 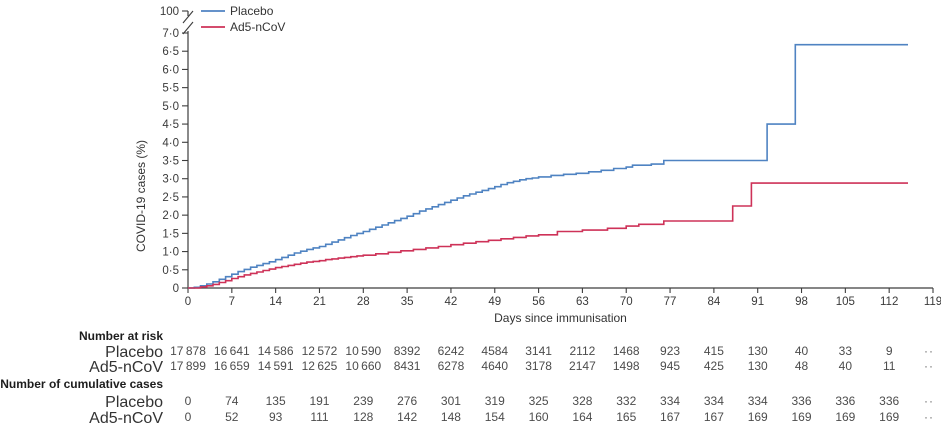 What do you see at coordinates (582, 416) in the screenshot?
I see `table-cell: 164` at bounding box center [582, 416].